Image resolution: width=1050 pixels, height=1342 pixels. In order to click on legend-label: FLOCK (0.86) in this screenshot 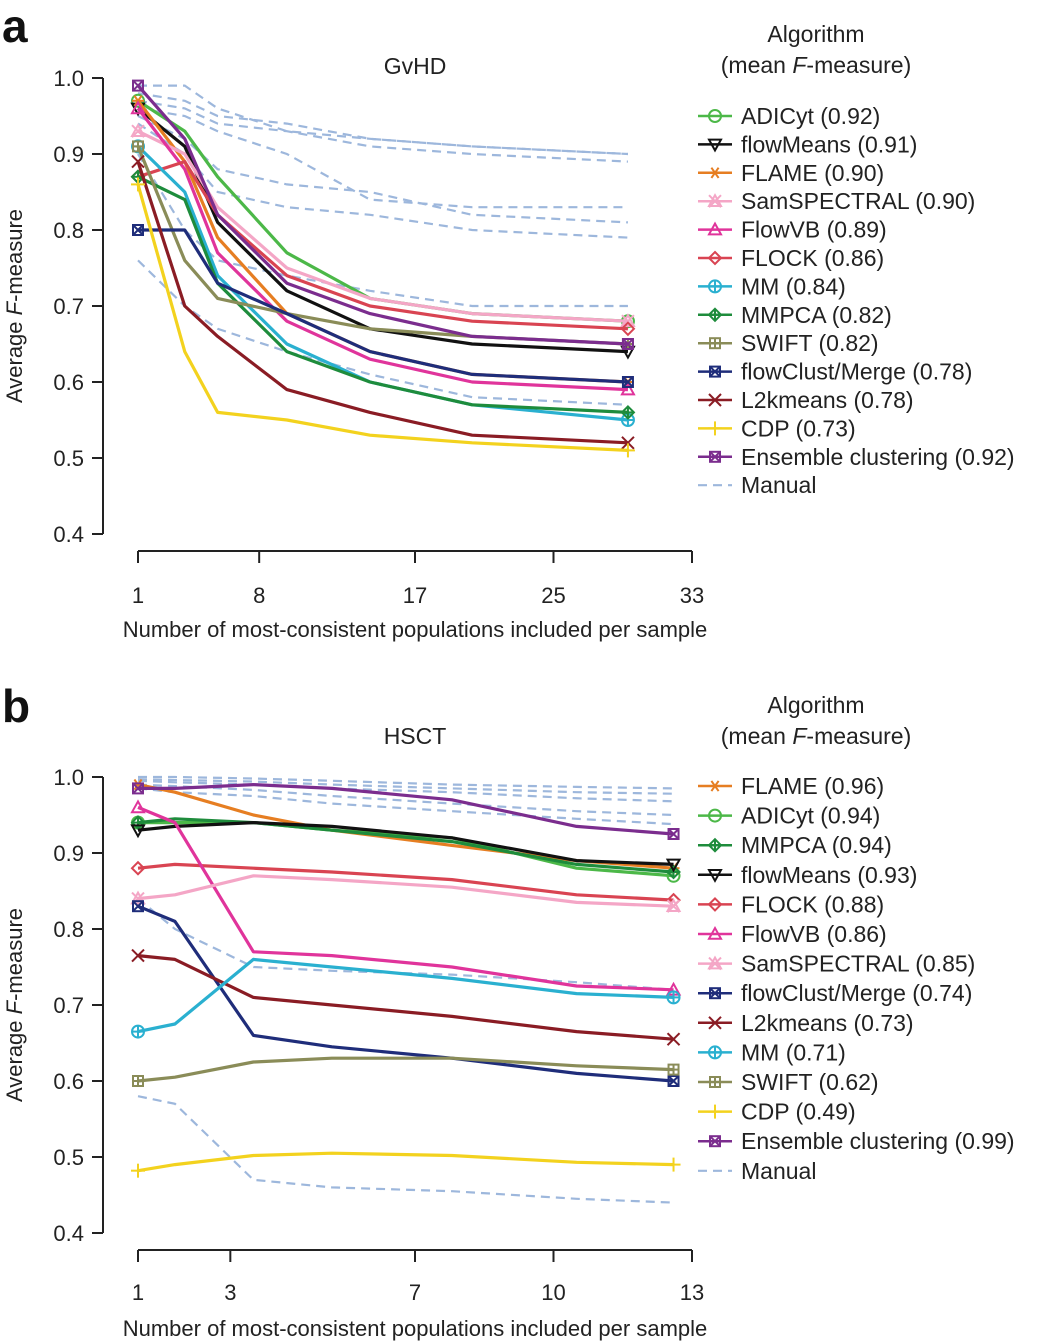, I will do `click(812, 258)`.